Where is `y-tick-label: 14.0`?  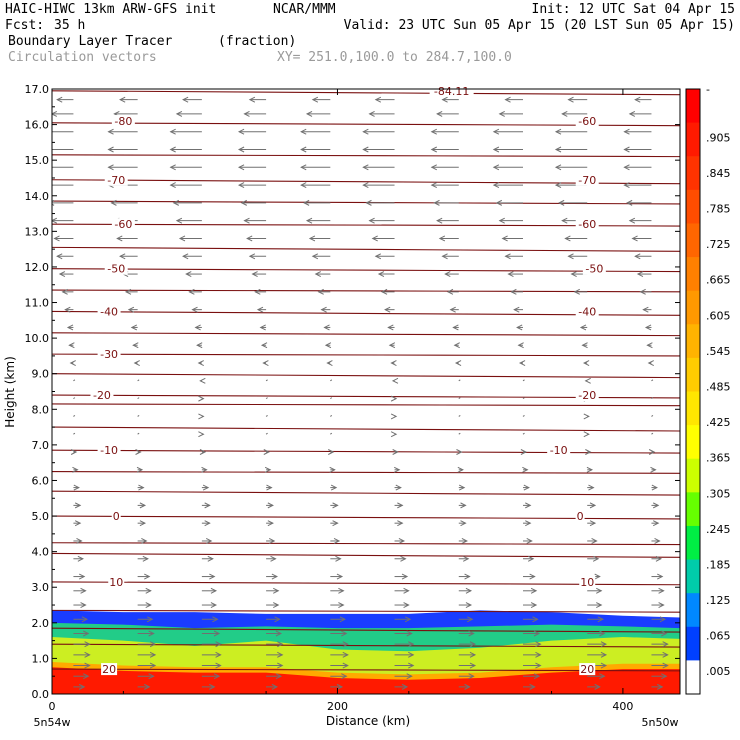 y-tick-label: 14.0 is located at coordinates (37, 196).